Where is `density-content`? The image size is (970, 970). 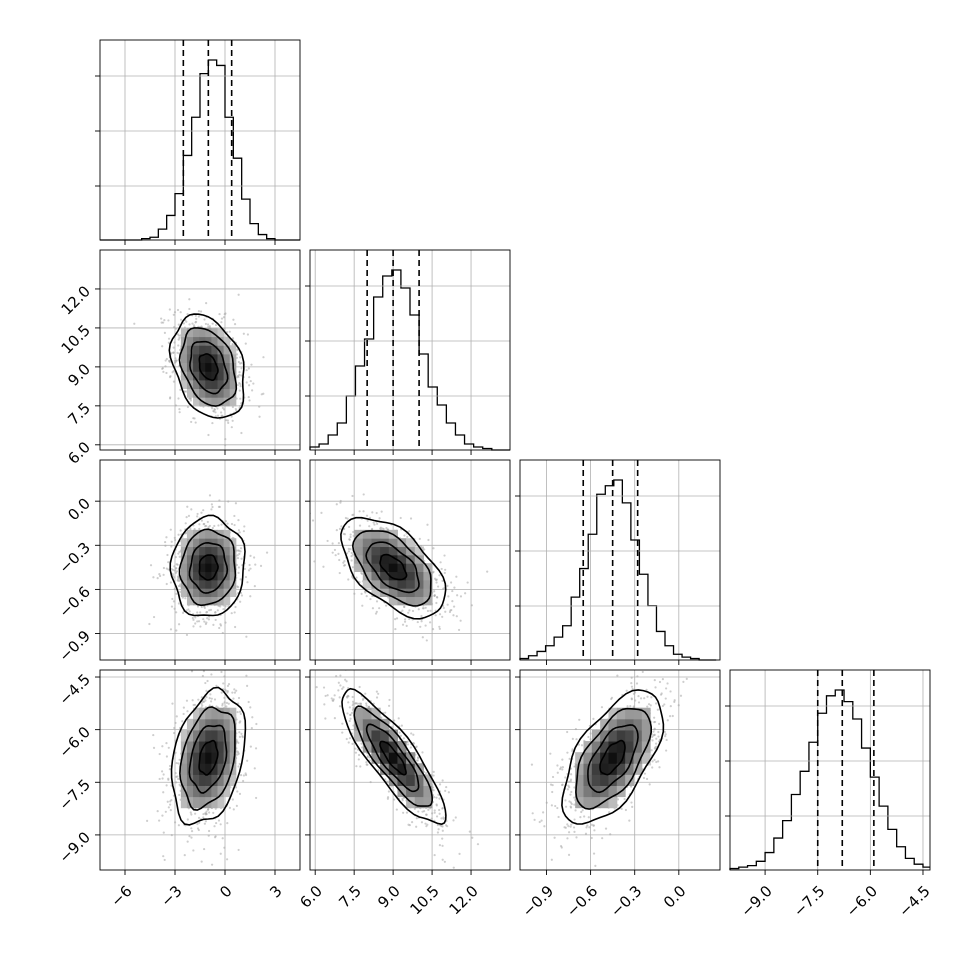
density-content is located at coordinates (410, 770).